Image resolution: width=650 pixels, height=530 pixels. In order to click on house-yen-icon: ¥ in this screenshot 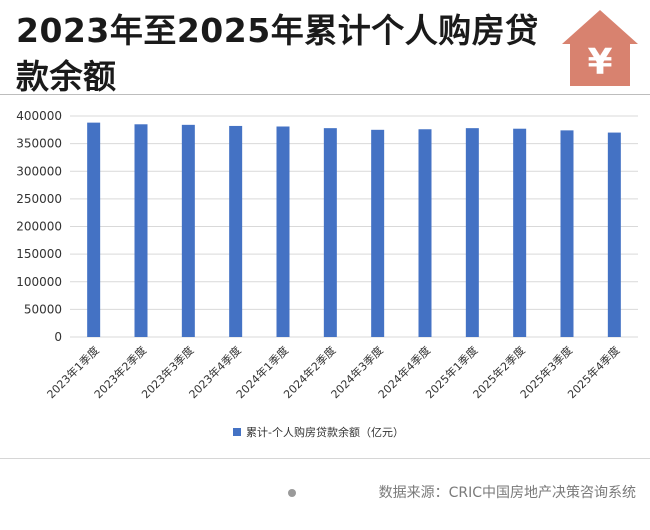, I will do `click(600, 48)`.